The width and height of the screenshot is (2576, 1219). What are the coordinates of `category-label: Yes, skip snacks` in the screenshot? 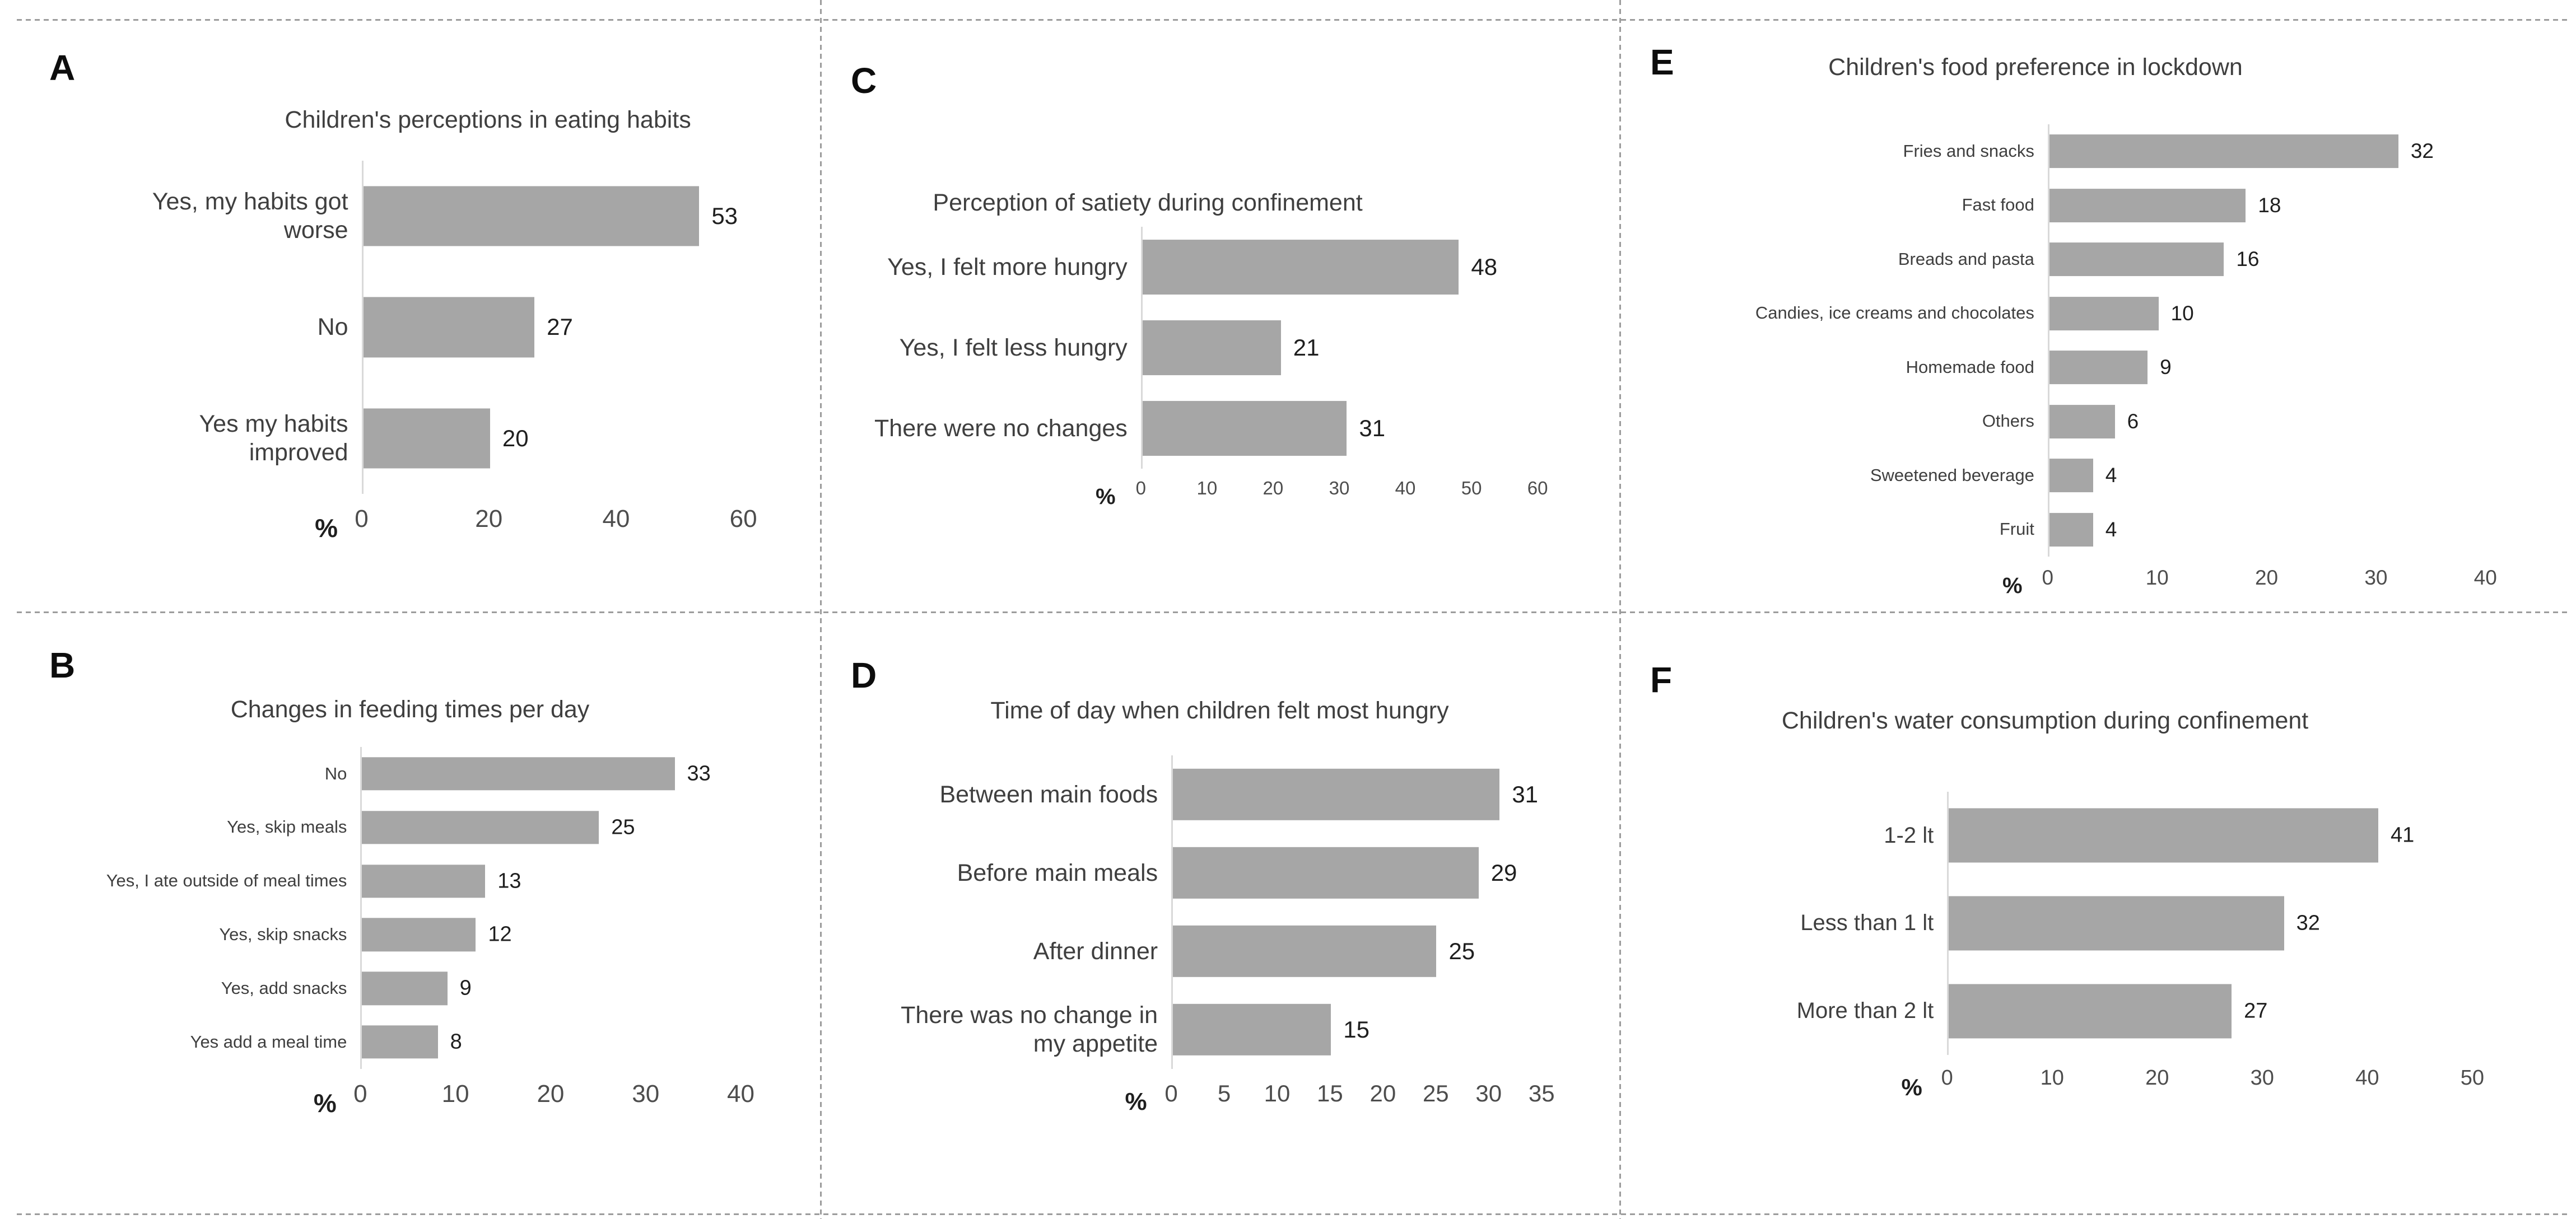 It's located at (283, 934).